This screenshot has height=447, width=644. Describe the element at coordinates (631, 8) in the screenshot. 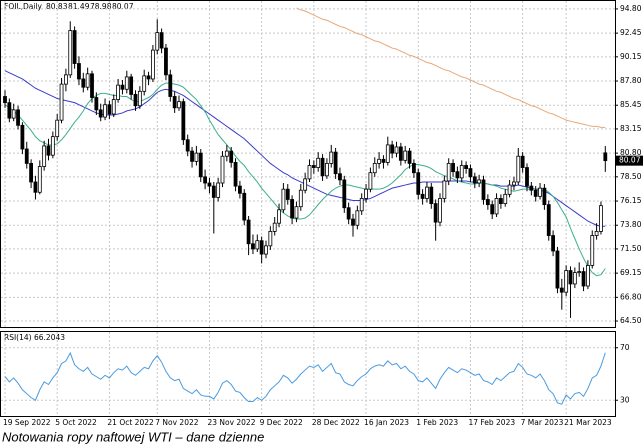

I see `y-tick-label: 94.80` at that location.